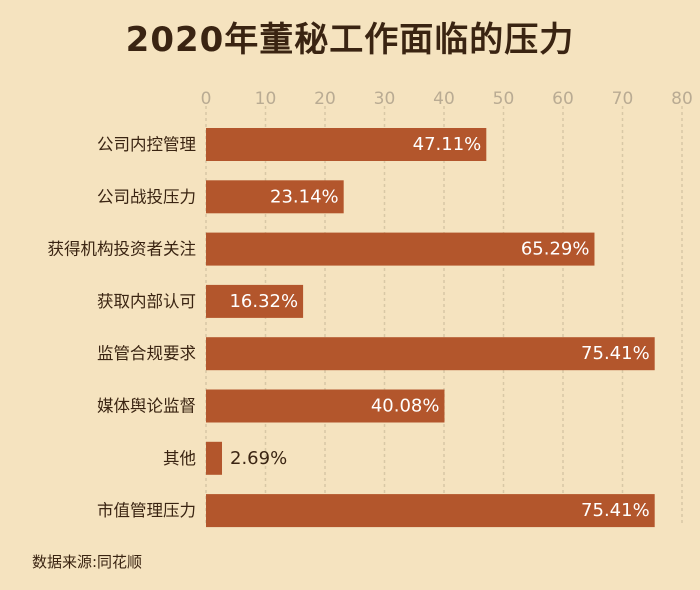 This screenshot has width=700, height=590. Describe the element at coordinates (405, 406) in the screenshot. I see `data-label: 40.08%` at that location.